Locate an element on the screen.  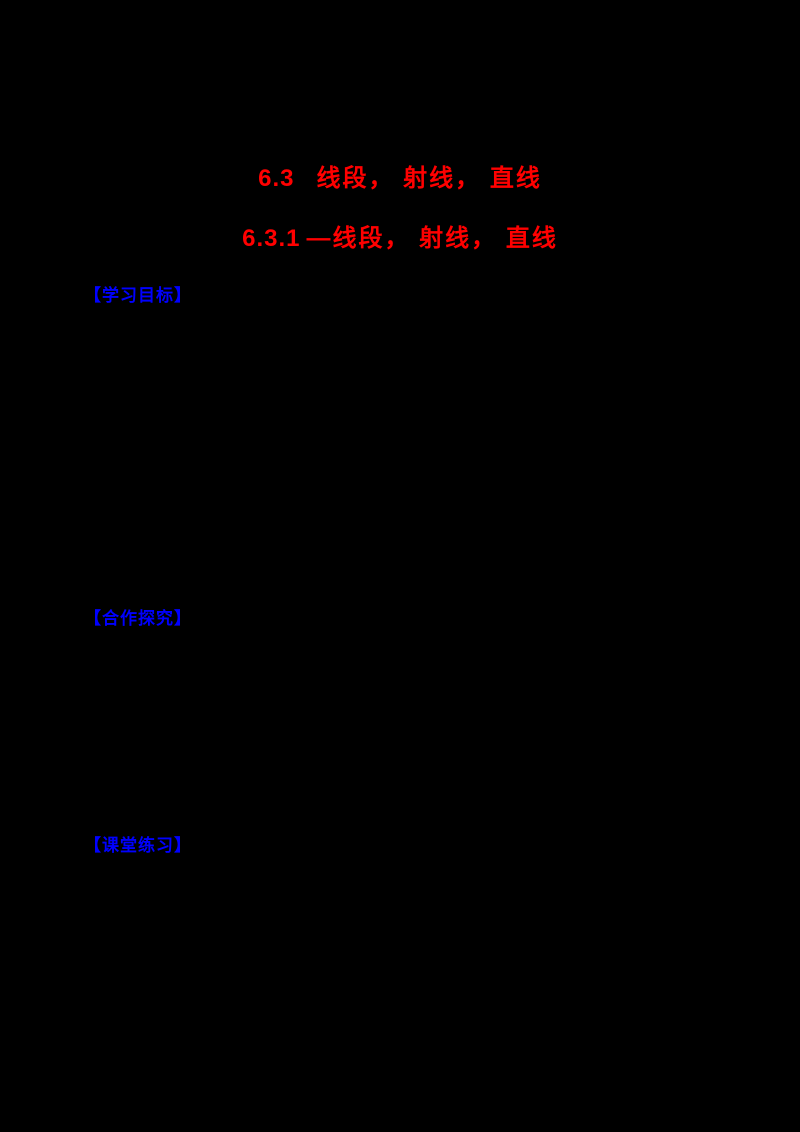
chapter-title: 线段， 射线， 直线 is located at coordinates (429, 178).